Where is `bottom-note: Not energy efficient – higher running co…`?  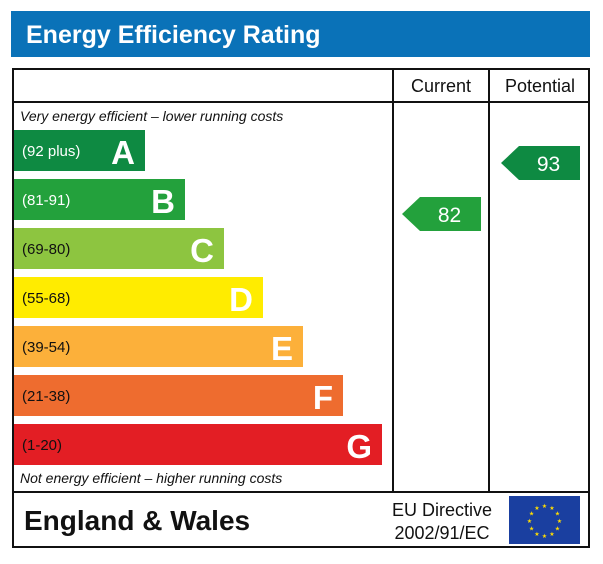 bottom-note: Not energy efficient – higher running co… is located at coordinates (151, 478).